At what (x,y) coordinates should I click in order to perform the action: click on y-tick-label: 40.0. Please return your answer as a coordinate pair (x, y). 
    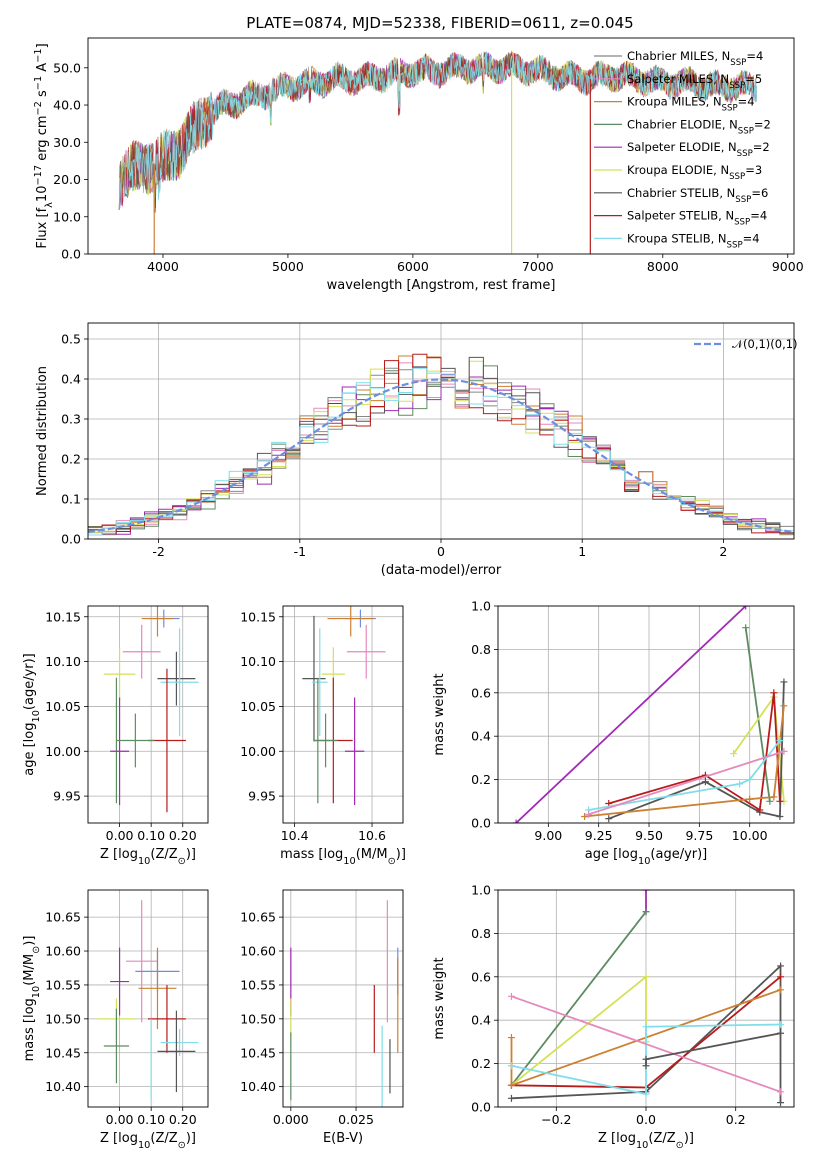
    Looking at the image, I should click on (67, 105).